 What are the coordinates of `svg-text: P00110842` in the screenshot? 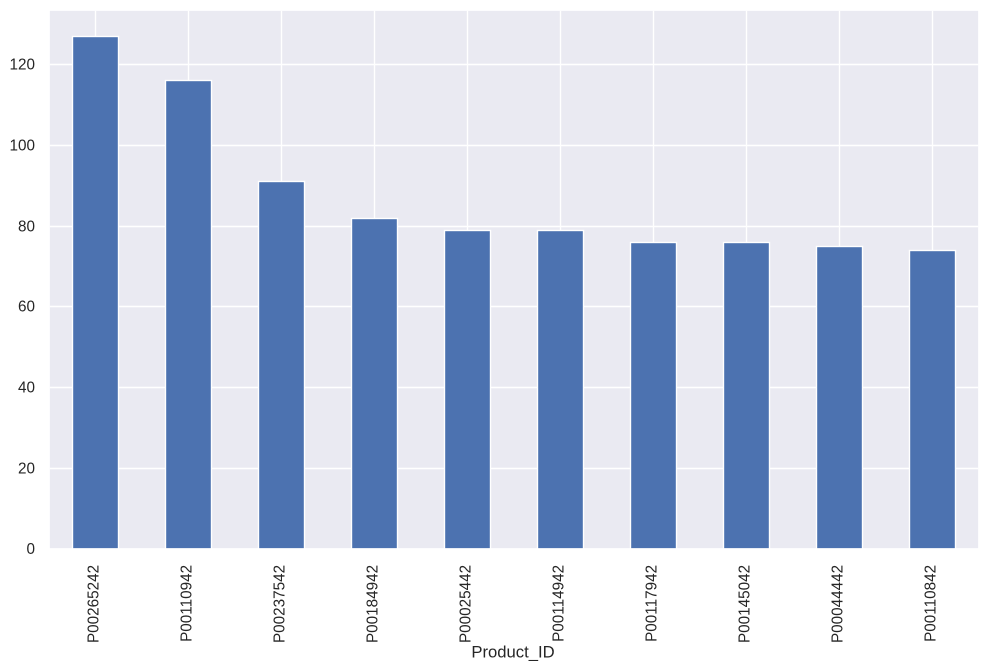 It's located at (931, 603).